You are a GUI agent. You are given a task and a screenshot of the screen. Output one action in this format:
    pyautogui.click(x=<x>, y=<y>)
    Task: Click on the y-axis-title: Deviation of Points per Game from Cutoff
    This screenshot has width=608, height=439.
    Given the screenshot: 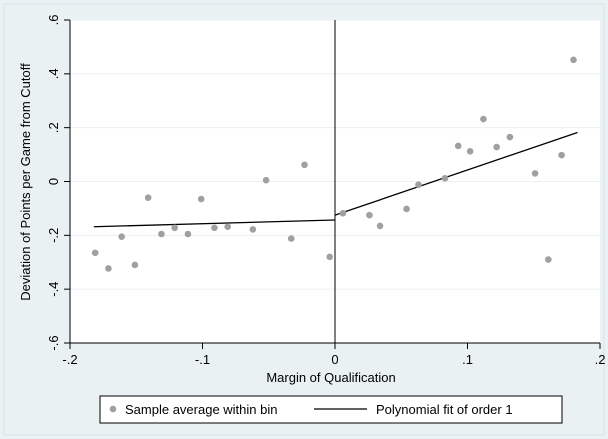 What is the action you would take?
    pyautogui.click(x=25, y=182)
    